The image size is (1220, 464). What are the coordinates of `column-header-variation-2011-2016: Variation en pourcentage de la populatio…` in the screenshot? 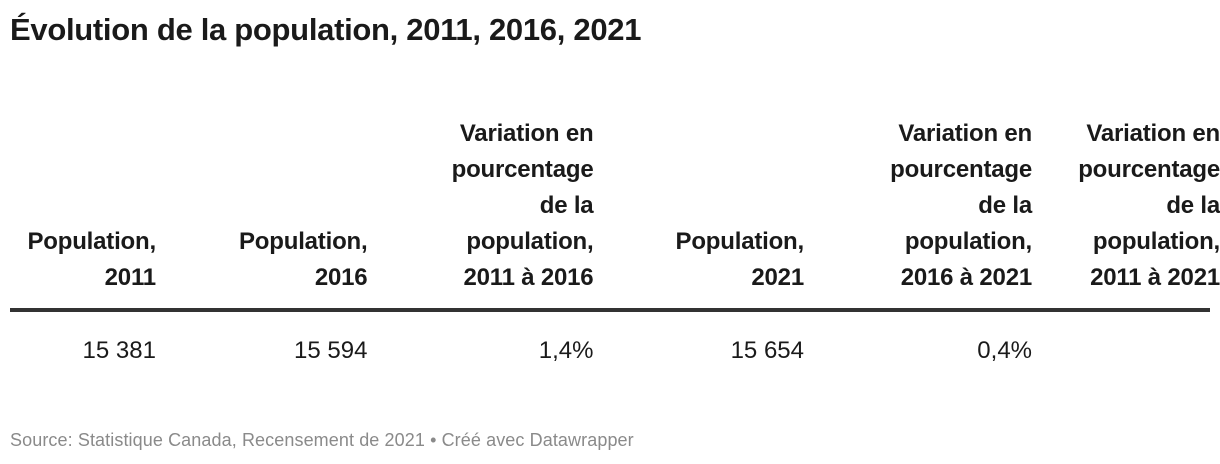 It's located at (522, 205).